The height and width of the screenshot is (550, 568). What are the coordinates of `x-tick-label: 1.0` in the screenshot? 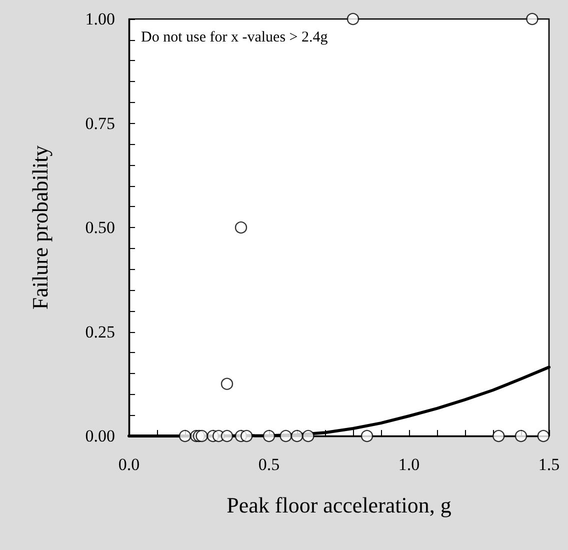 It's located at (409, 464).